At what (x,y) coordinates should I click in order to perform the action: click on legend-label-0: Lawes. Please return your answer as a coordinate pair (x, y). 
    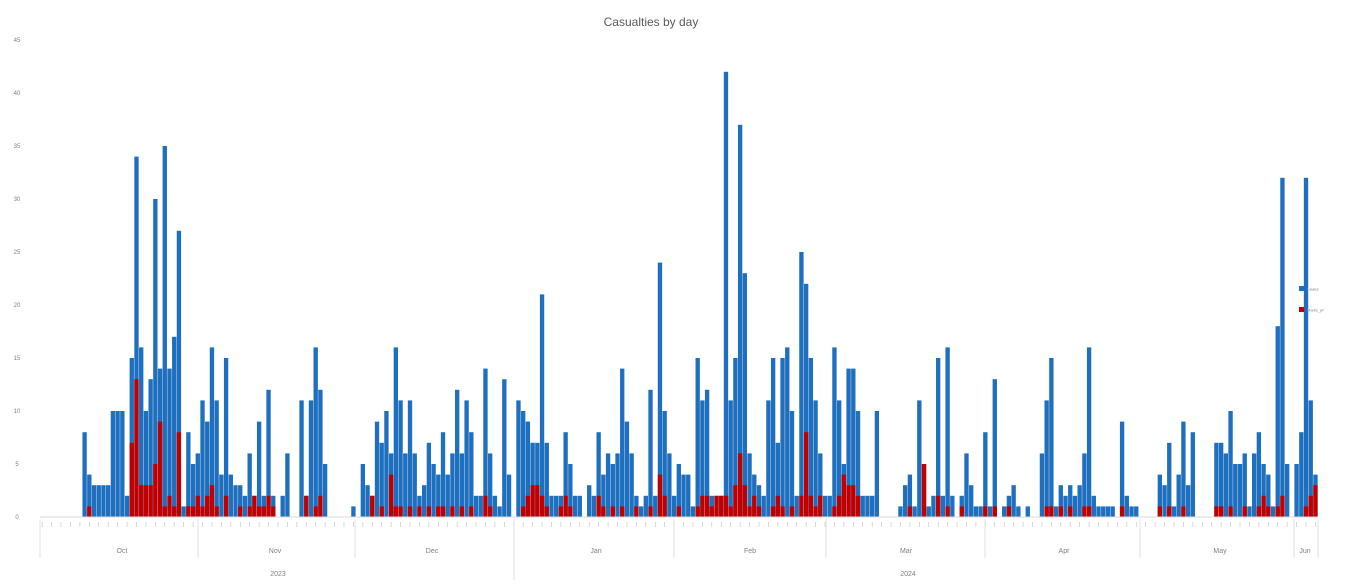
    Looking at the image, I should click on (1313, 289).